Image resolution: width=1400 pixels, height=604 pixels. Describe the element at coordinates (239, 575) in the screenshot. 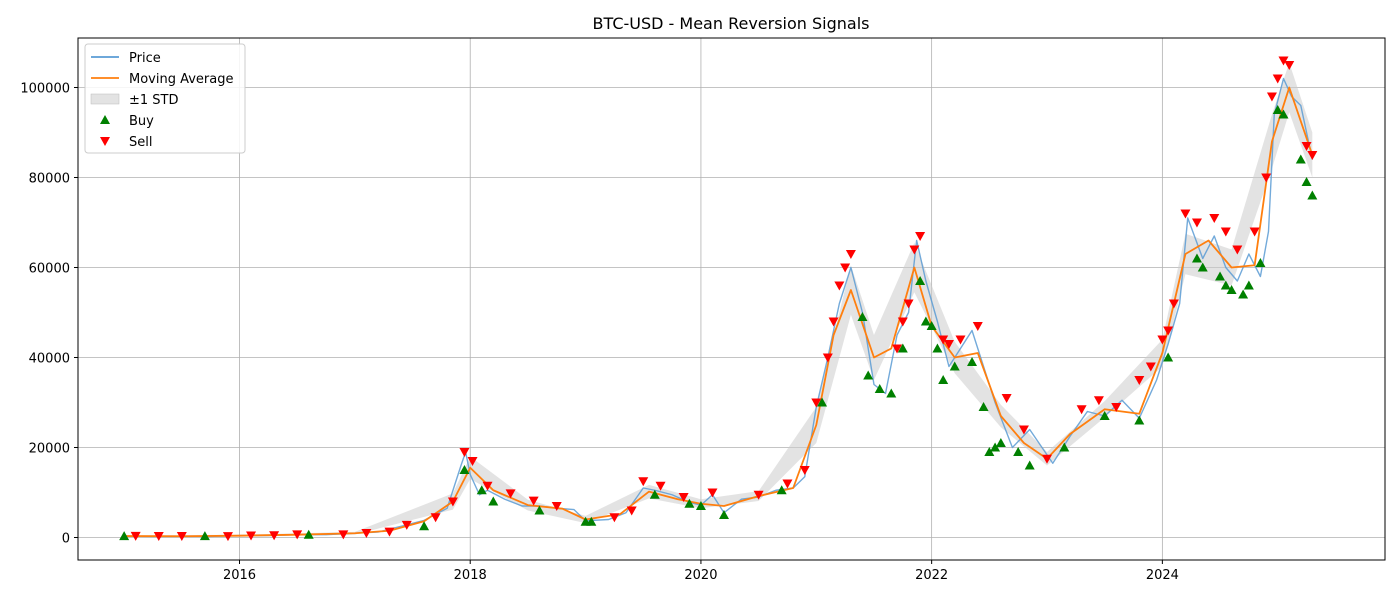

I see `x-tick-label: 2016` at that location.